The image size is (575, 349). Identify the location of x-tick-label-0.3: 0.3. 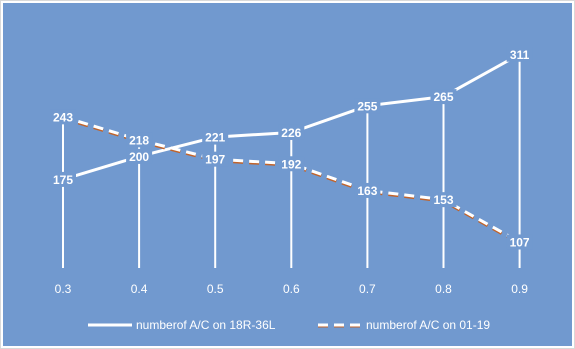
(63, 289).